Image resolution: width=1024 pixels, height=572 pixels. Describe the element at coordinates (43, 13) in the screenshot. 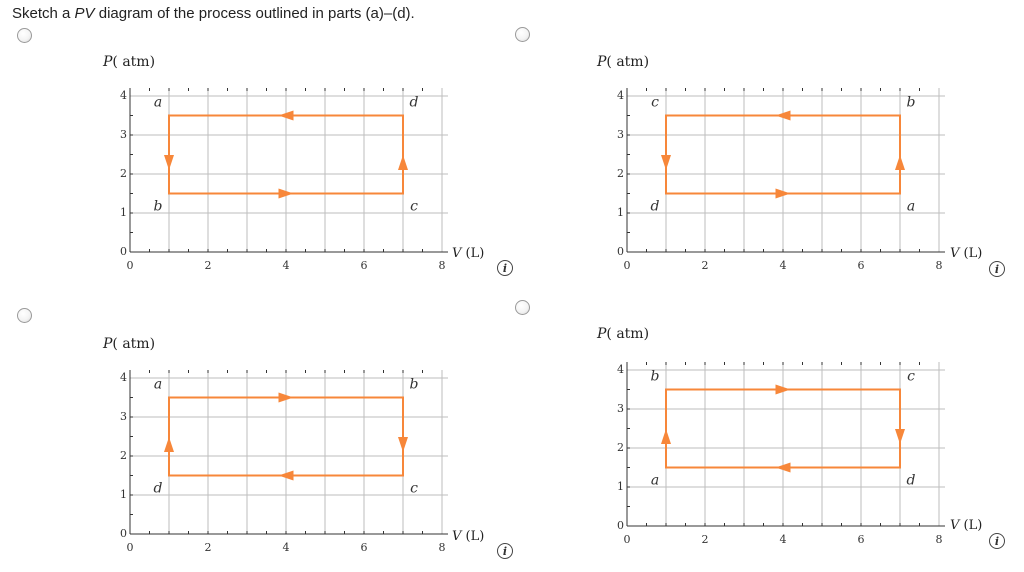

I see `question-prefix: Sketch a` at that location.